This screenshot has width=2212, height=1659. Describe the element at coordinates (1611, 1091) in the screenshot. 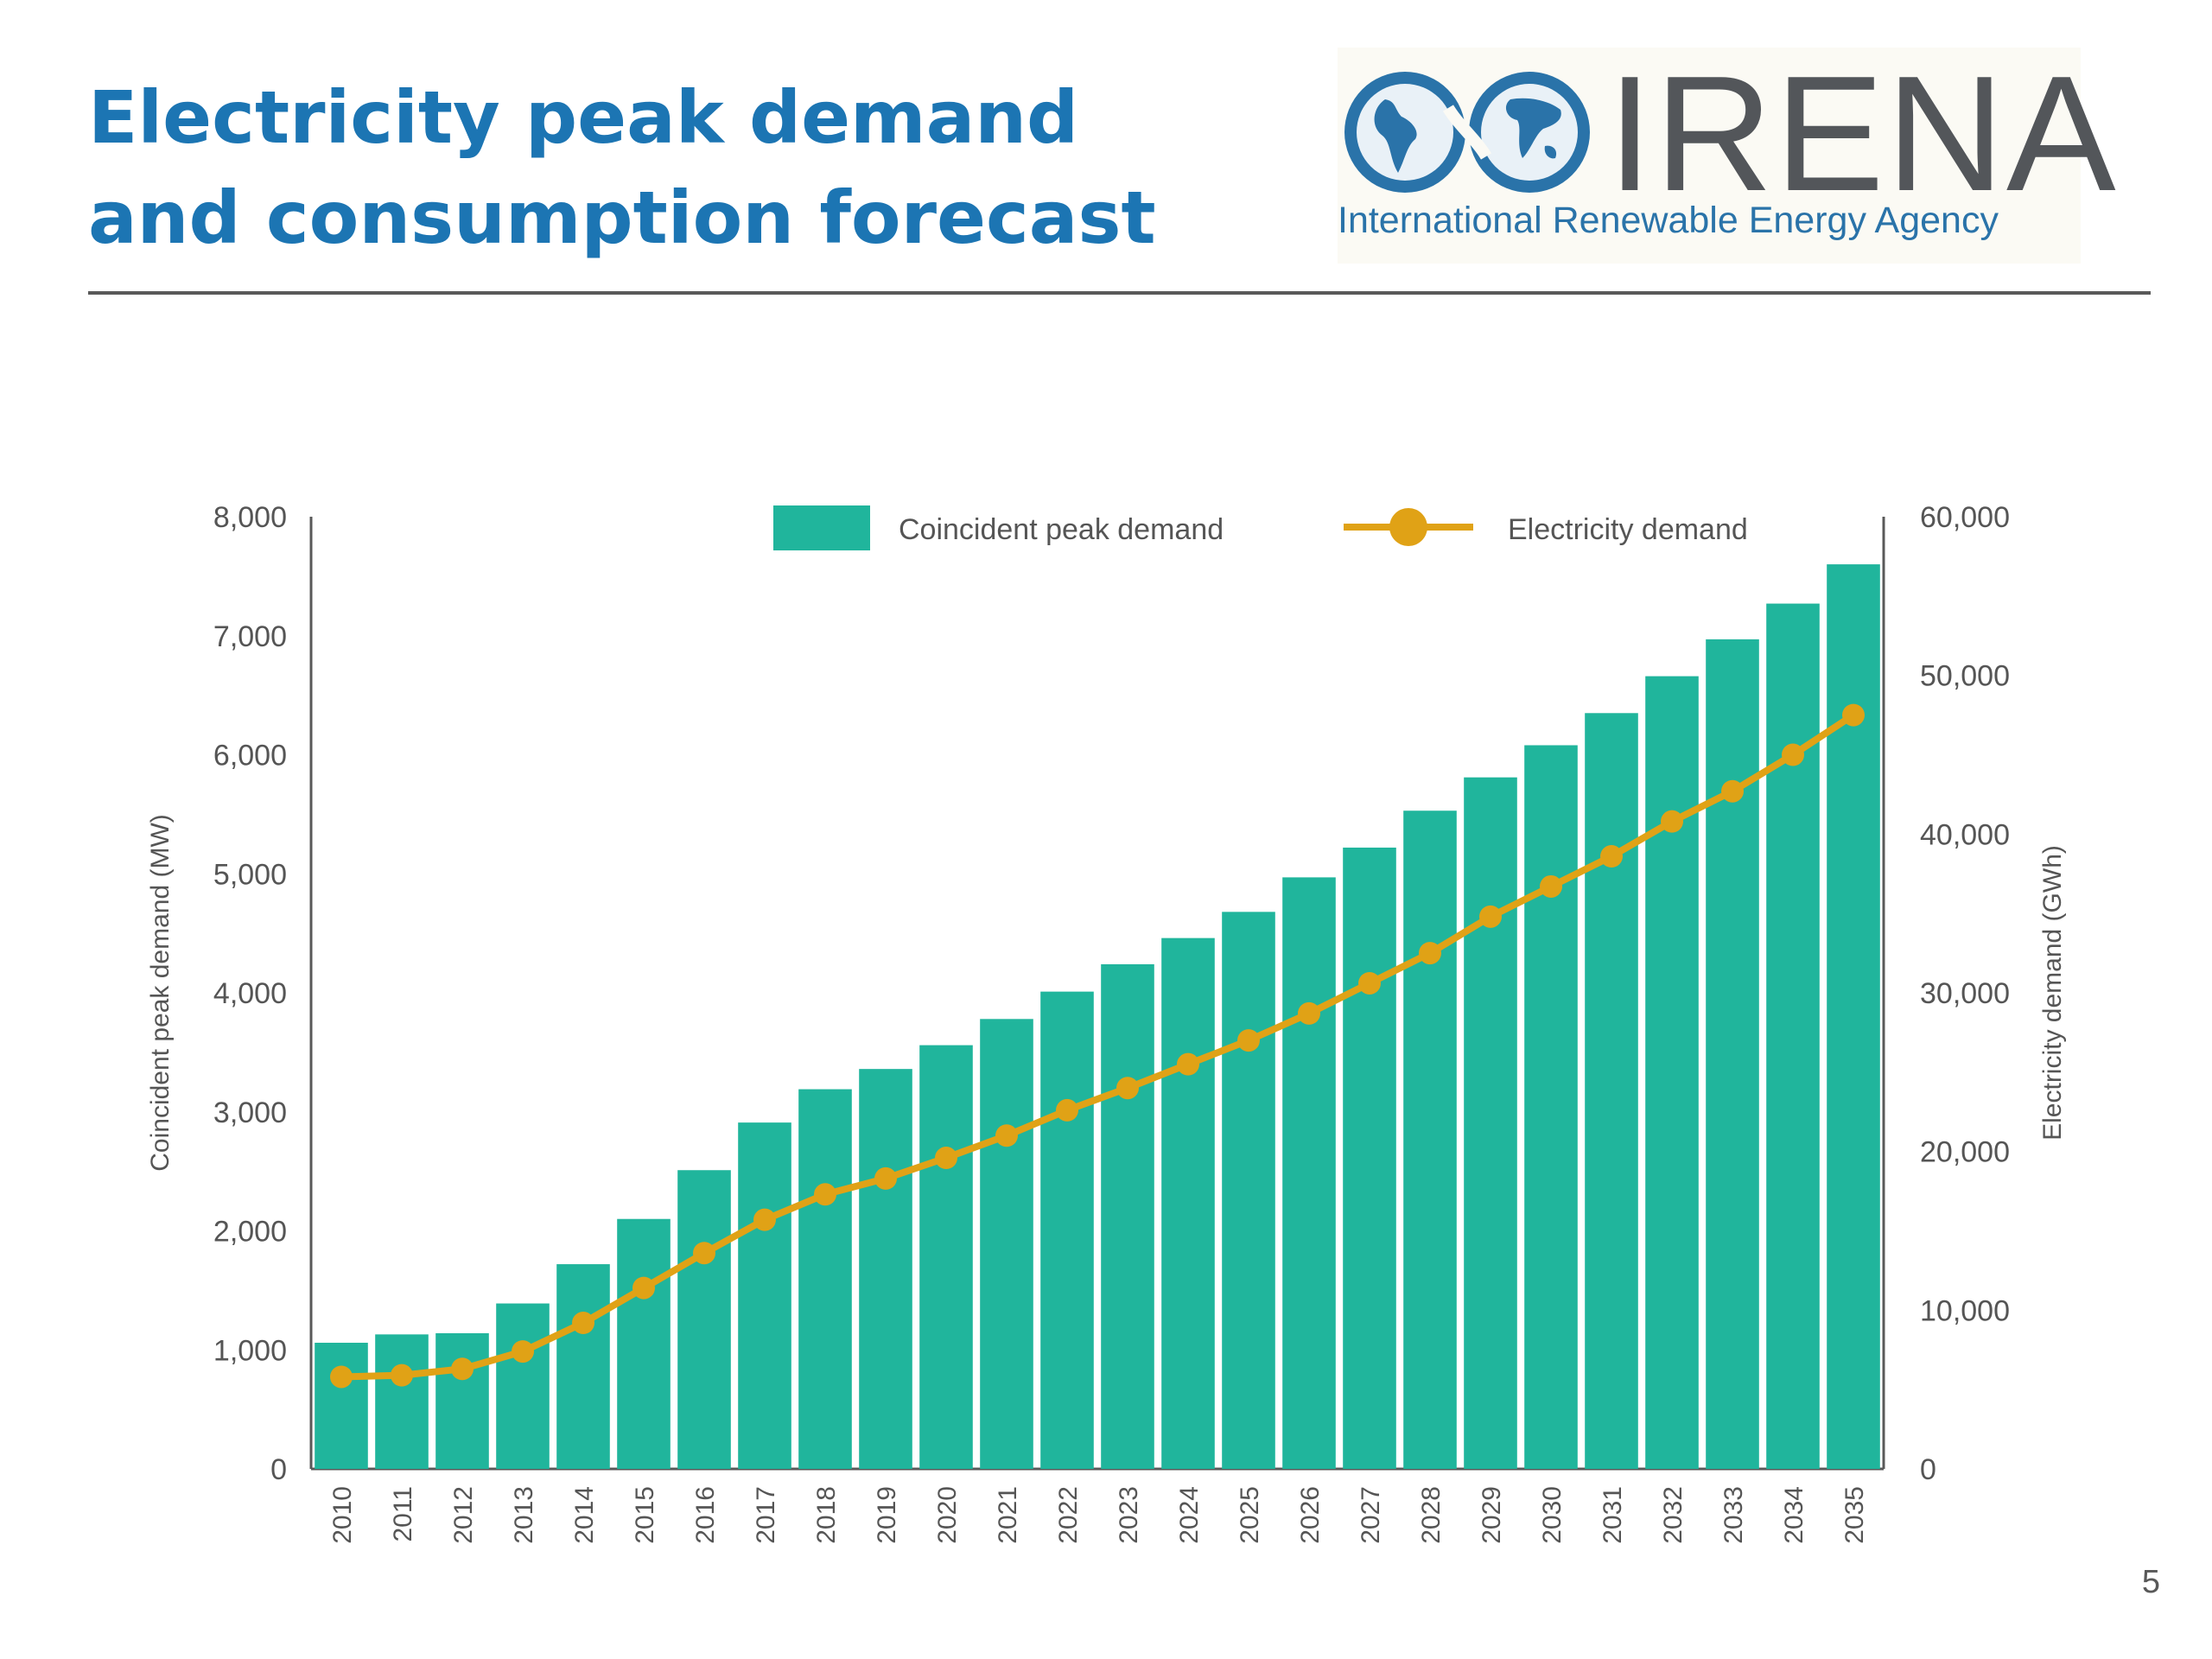

I see `bar-2031` at that location.